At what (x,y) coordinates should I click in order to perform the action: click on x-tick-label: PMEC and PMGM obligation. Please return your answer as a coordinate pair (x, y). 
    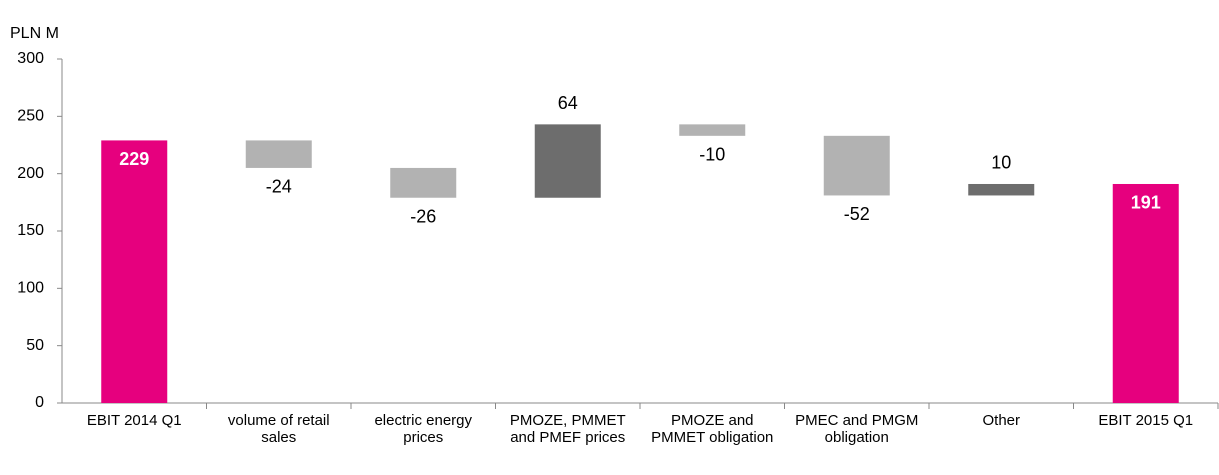
    Looking at the image, I should click on (857, 429).